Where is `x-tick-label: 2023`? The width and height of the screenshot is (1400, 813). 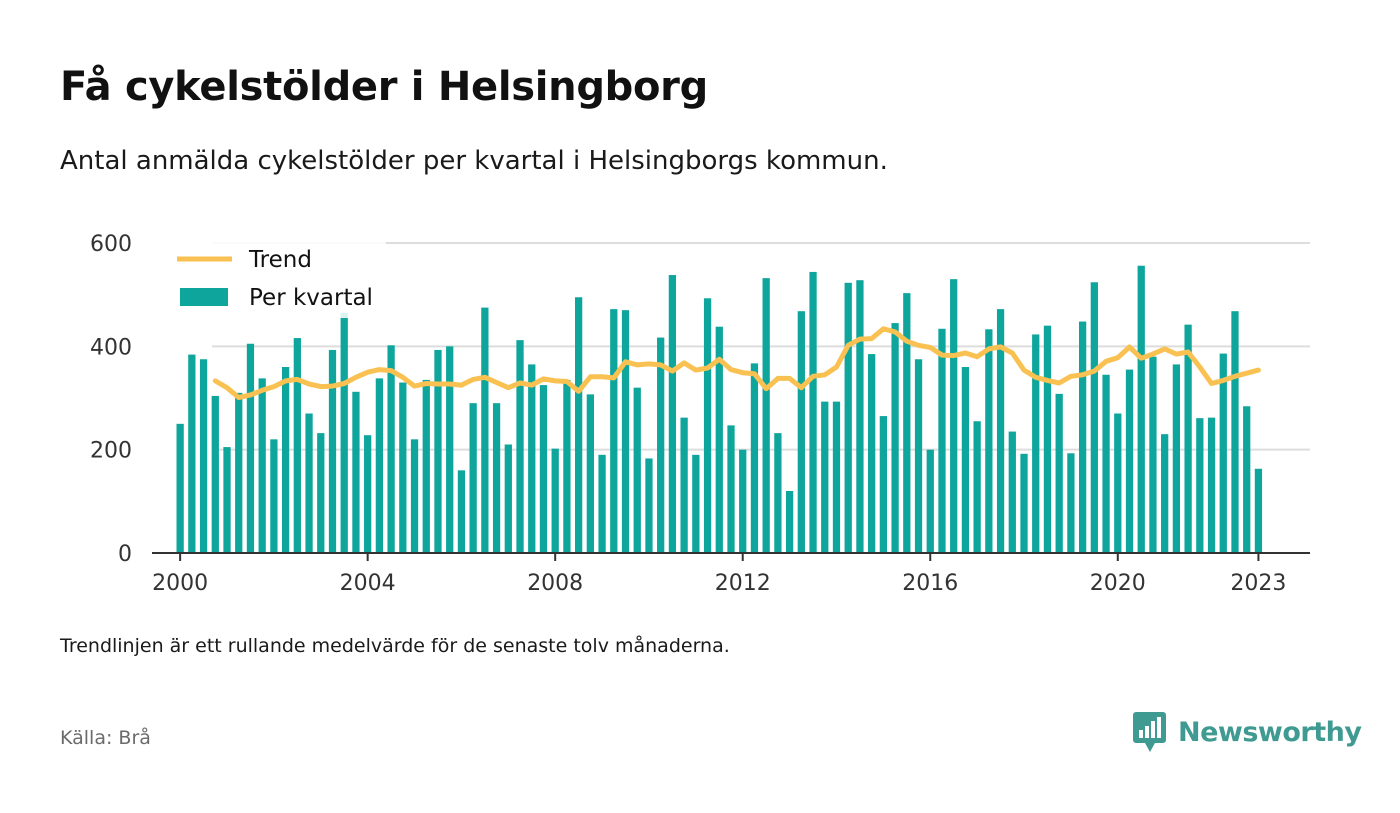
x-tick-label: 2023 is located at coordinates (1258, 583).